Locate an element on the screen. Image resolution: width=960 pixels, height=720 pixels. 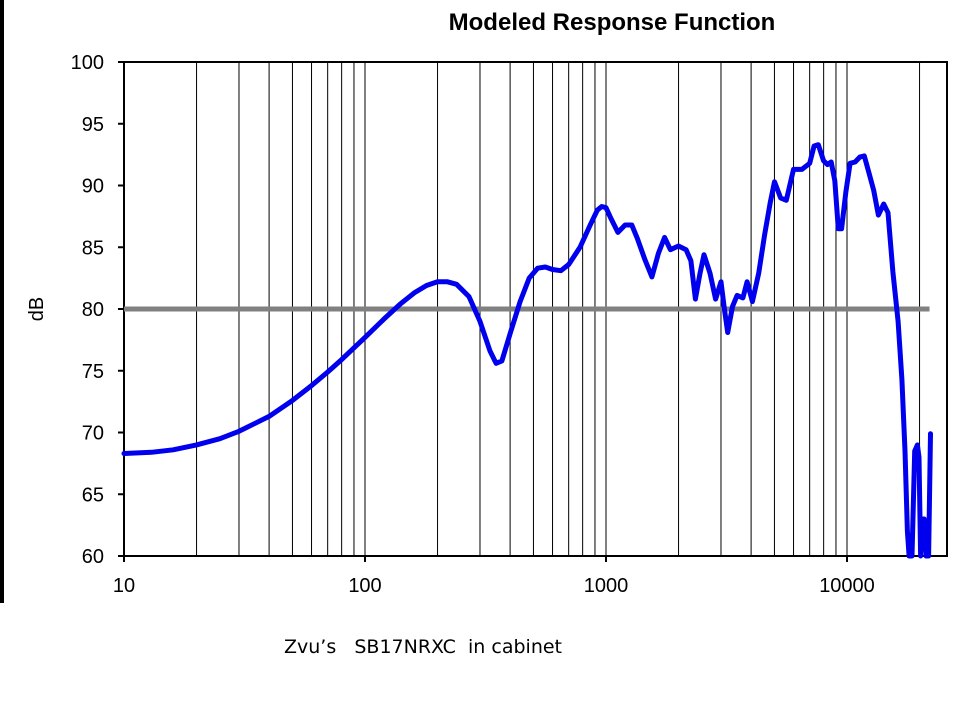
y-tick-label: 80 is located at coordinates (93, 310).